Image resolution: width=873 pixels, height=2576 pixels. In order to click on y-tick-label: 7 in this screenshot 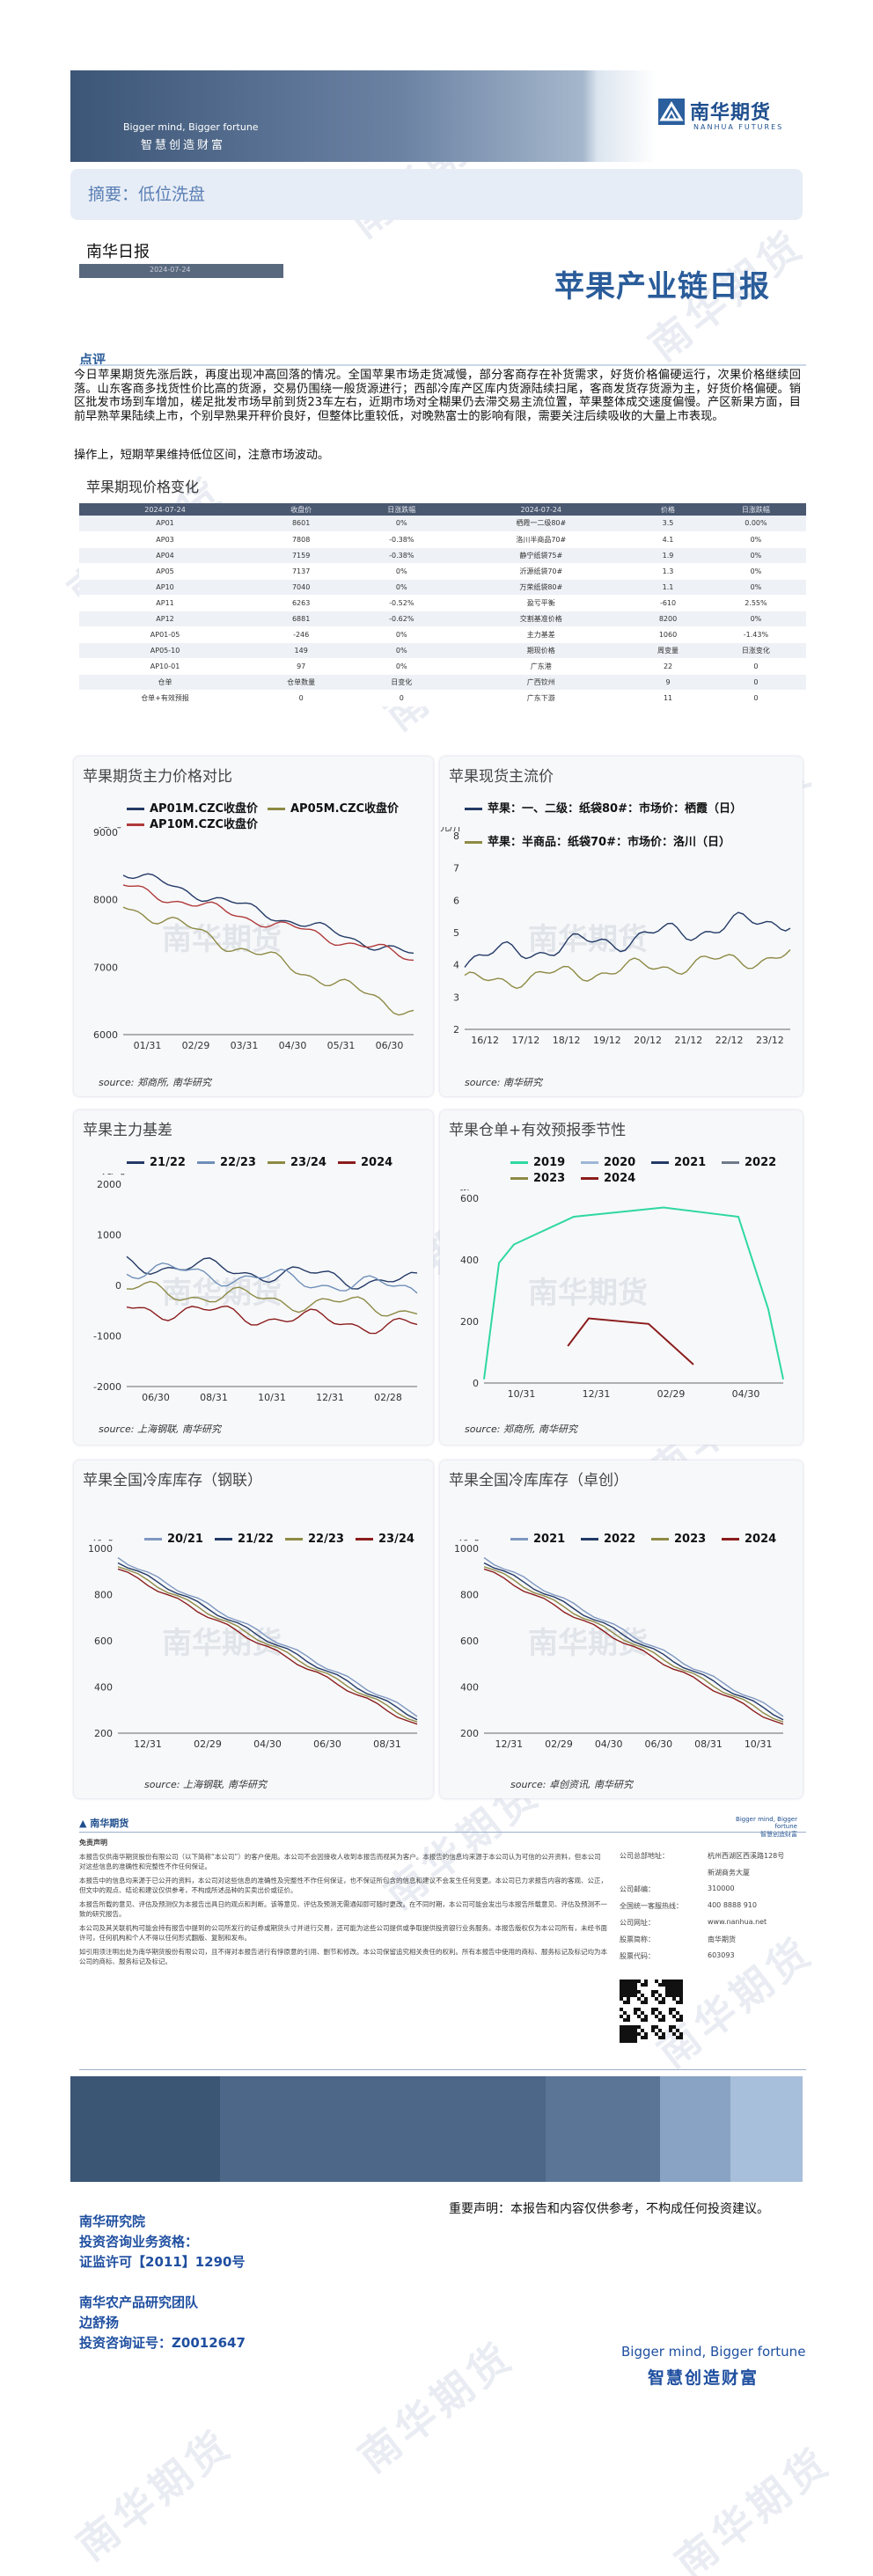, I will do `click(456, 869)`.